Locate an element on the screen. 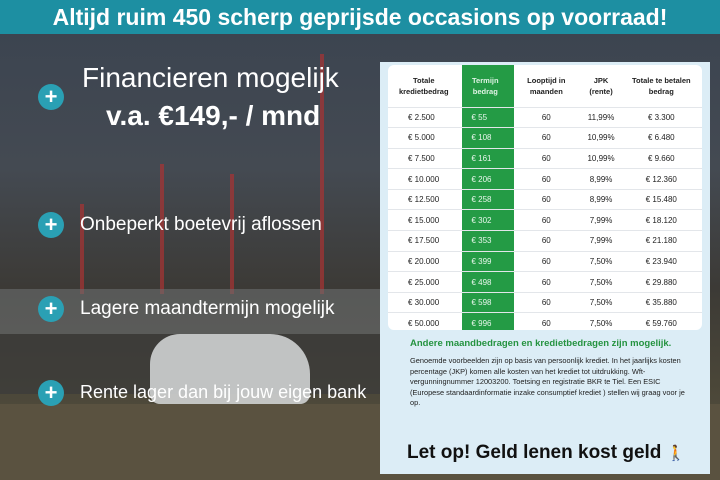 The height and width of the screenshot is (480, 720). table-cell: € 12.360 is located at coordinates (661, 179).